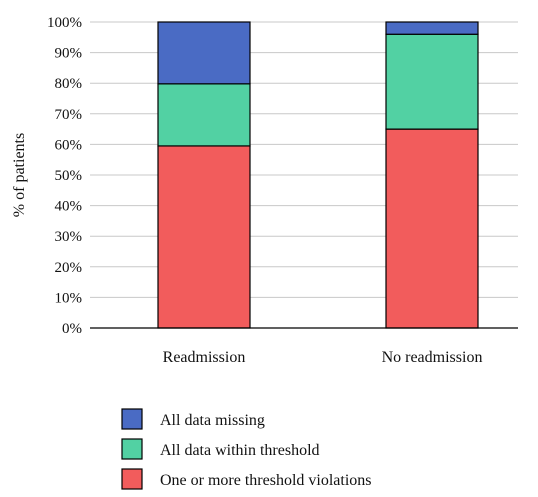 The image size is (538, 497). What do you see at coordinates (204, 357) in the screenshot?
I see `x-category-label: Readmission` at bounding box center [204, 357].